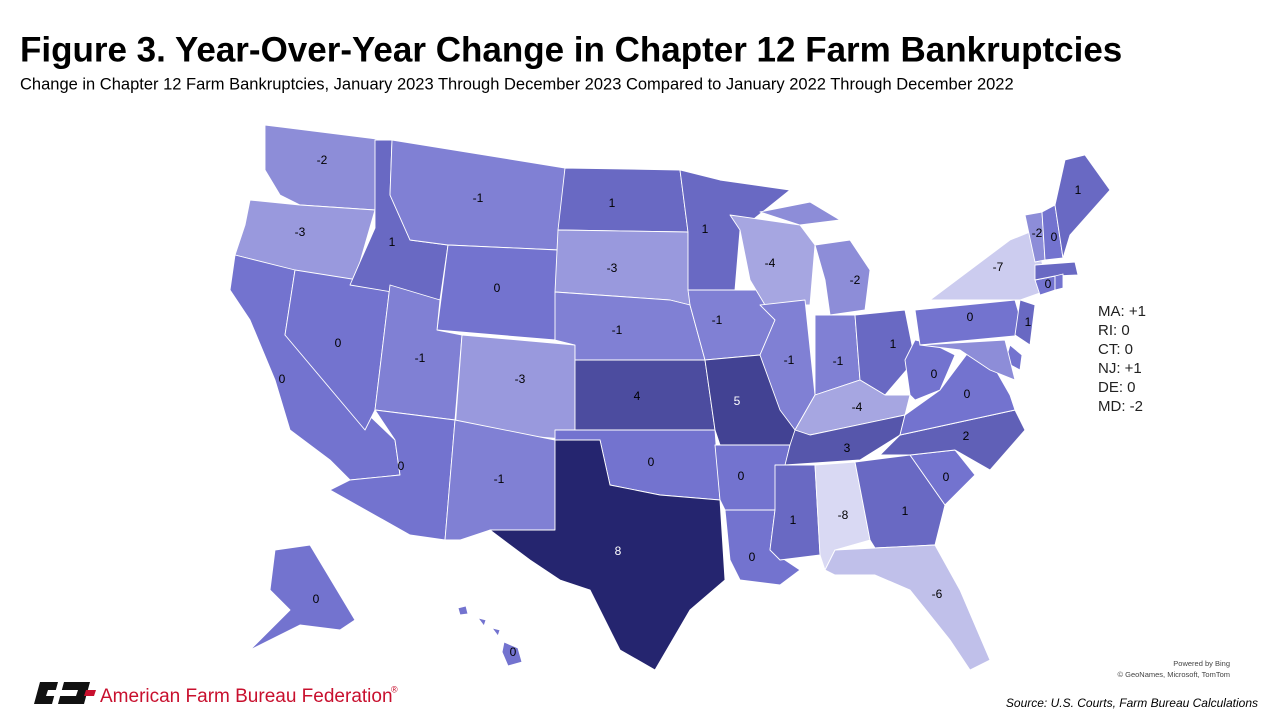  I want to click on state-value-label: 3, so click(847, 448).